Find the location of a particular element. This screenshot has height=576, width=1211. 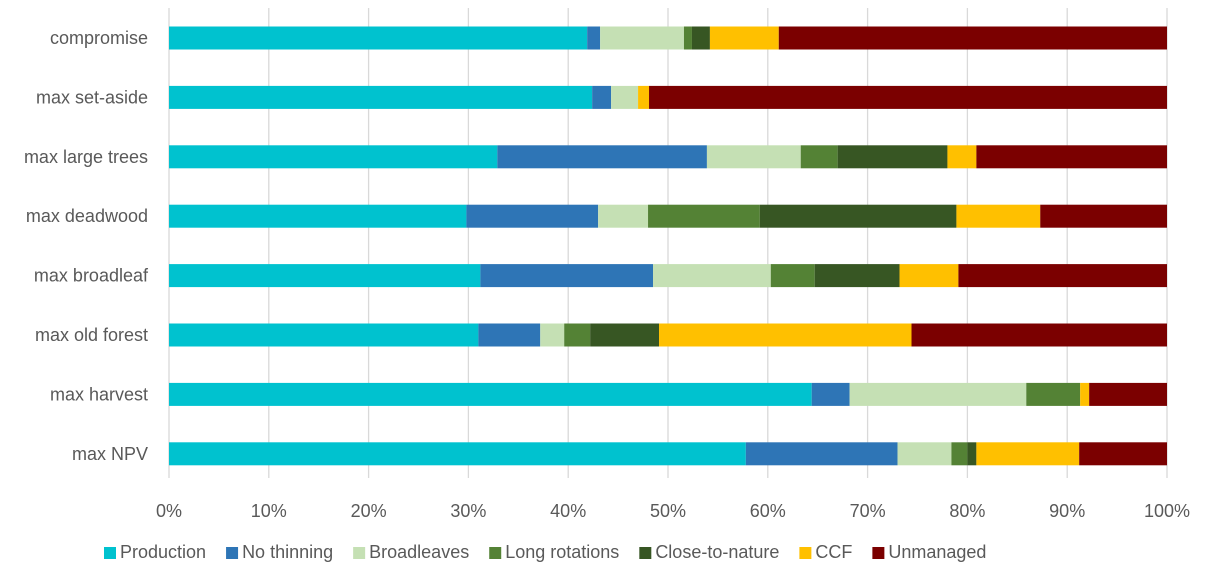

x-tick-label: 50% is located at coordinates (668, 511).